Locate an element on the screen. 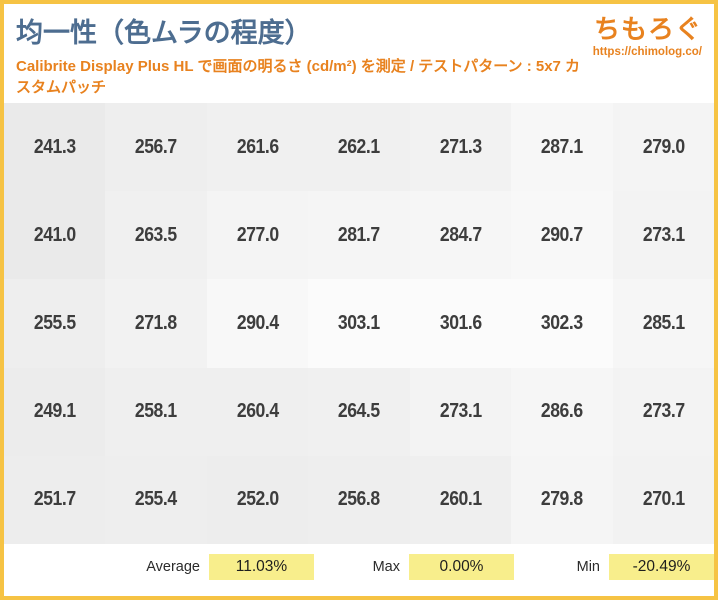 Image resolution: width=718 pixels, height=600 pixels. page-title: 均一性（色ムラの程度） is located at coordinates (164, 33).